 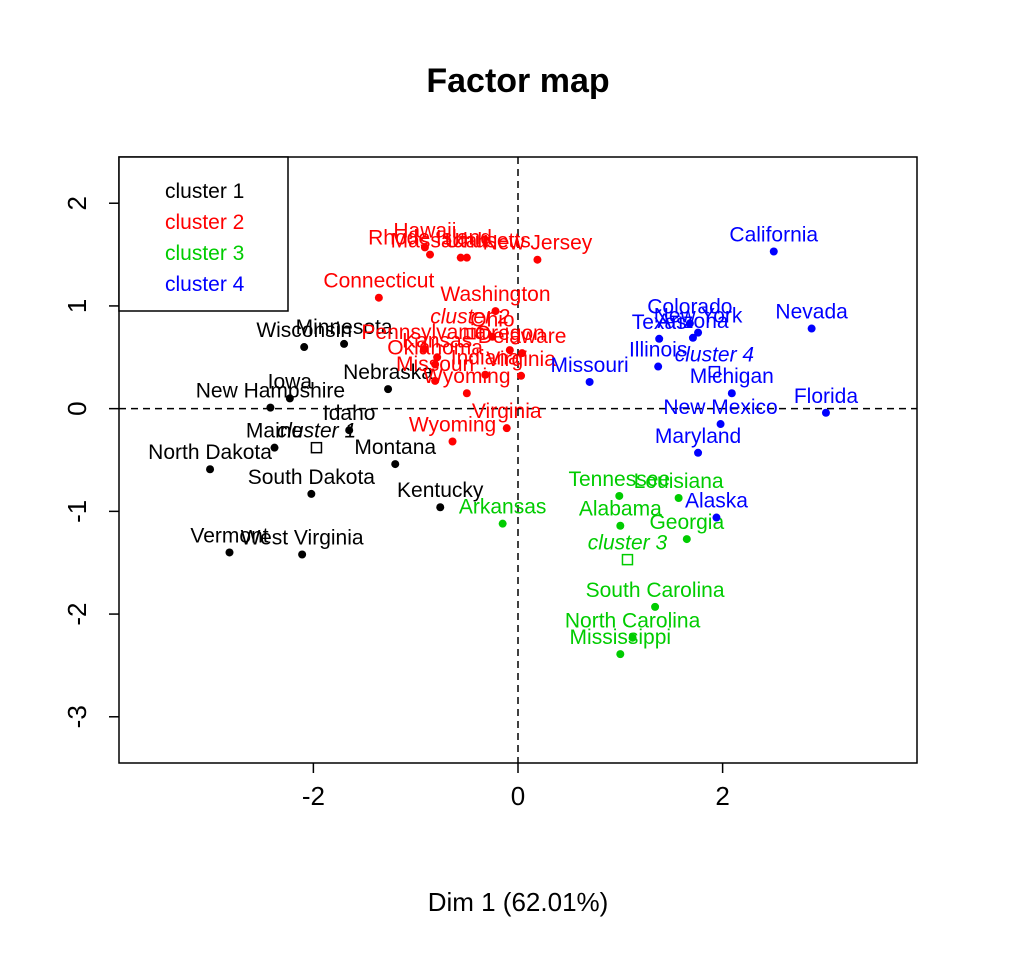 I want to click on legend-entry: cluster 4, so click(x=205, y=284).